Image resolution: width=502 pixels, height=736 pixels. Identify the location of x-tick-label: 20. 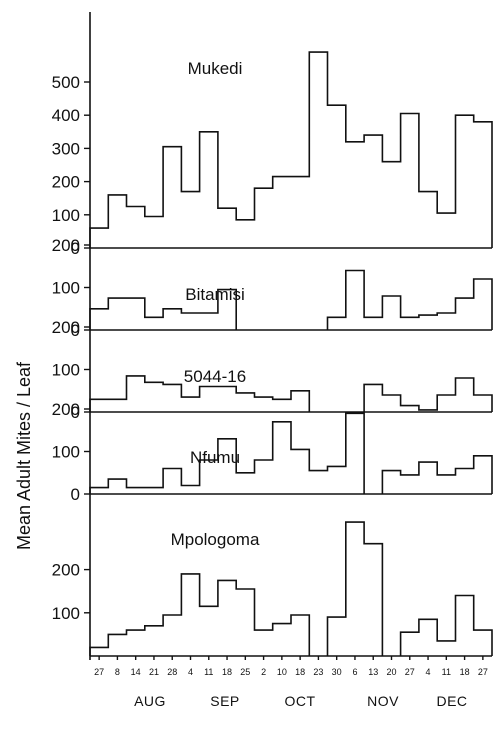
(391, 672).